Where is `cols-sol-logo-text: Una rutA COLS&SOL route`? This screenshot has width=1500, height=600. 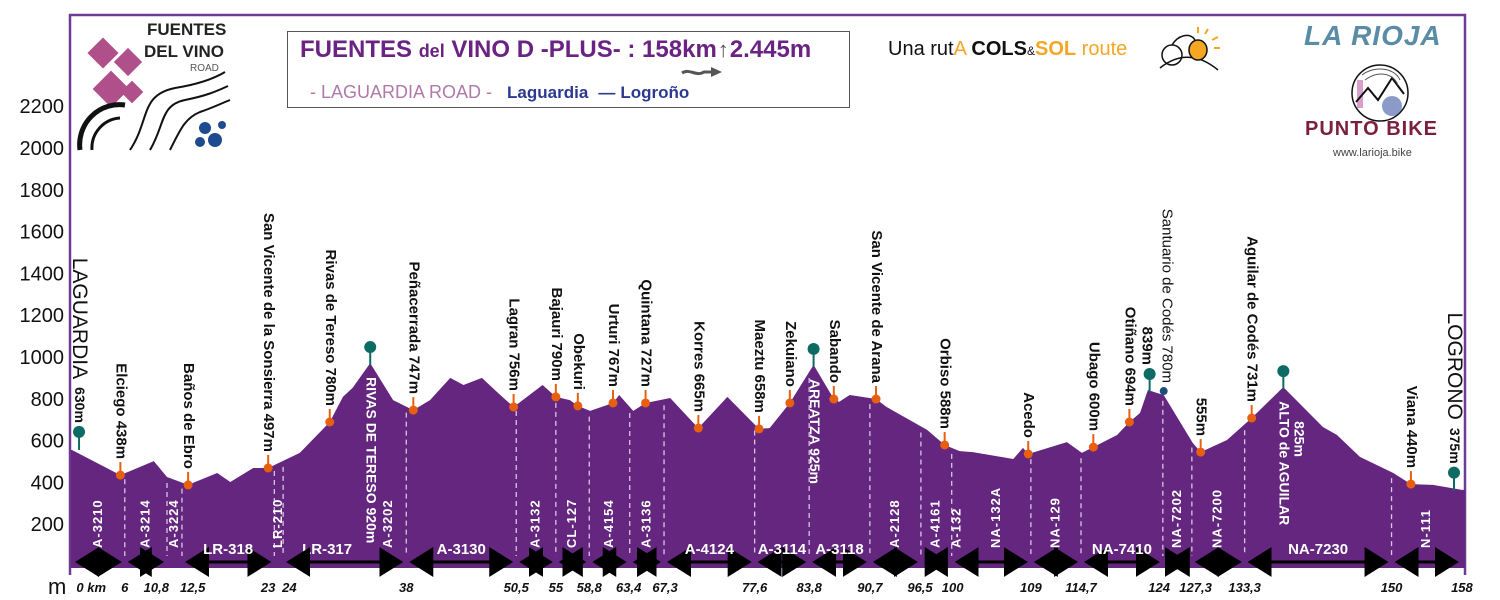 cols-sol-logo-text: Una rutA COLS&SOL route is located at coordinates (1007, 49).